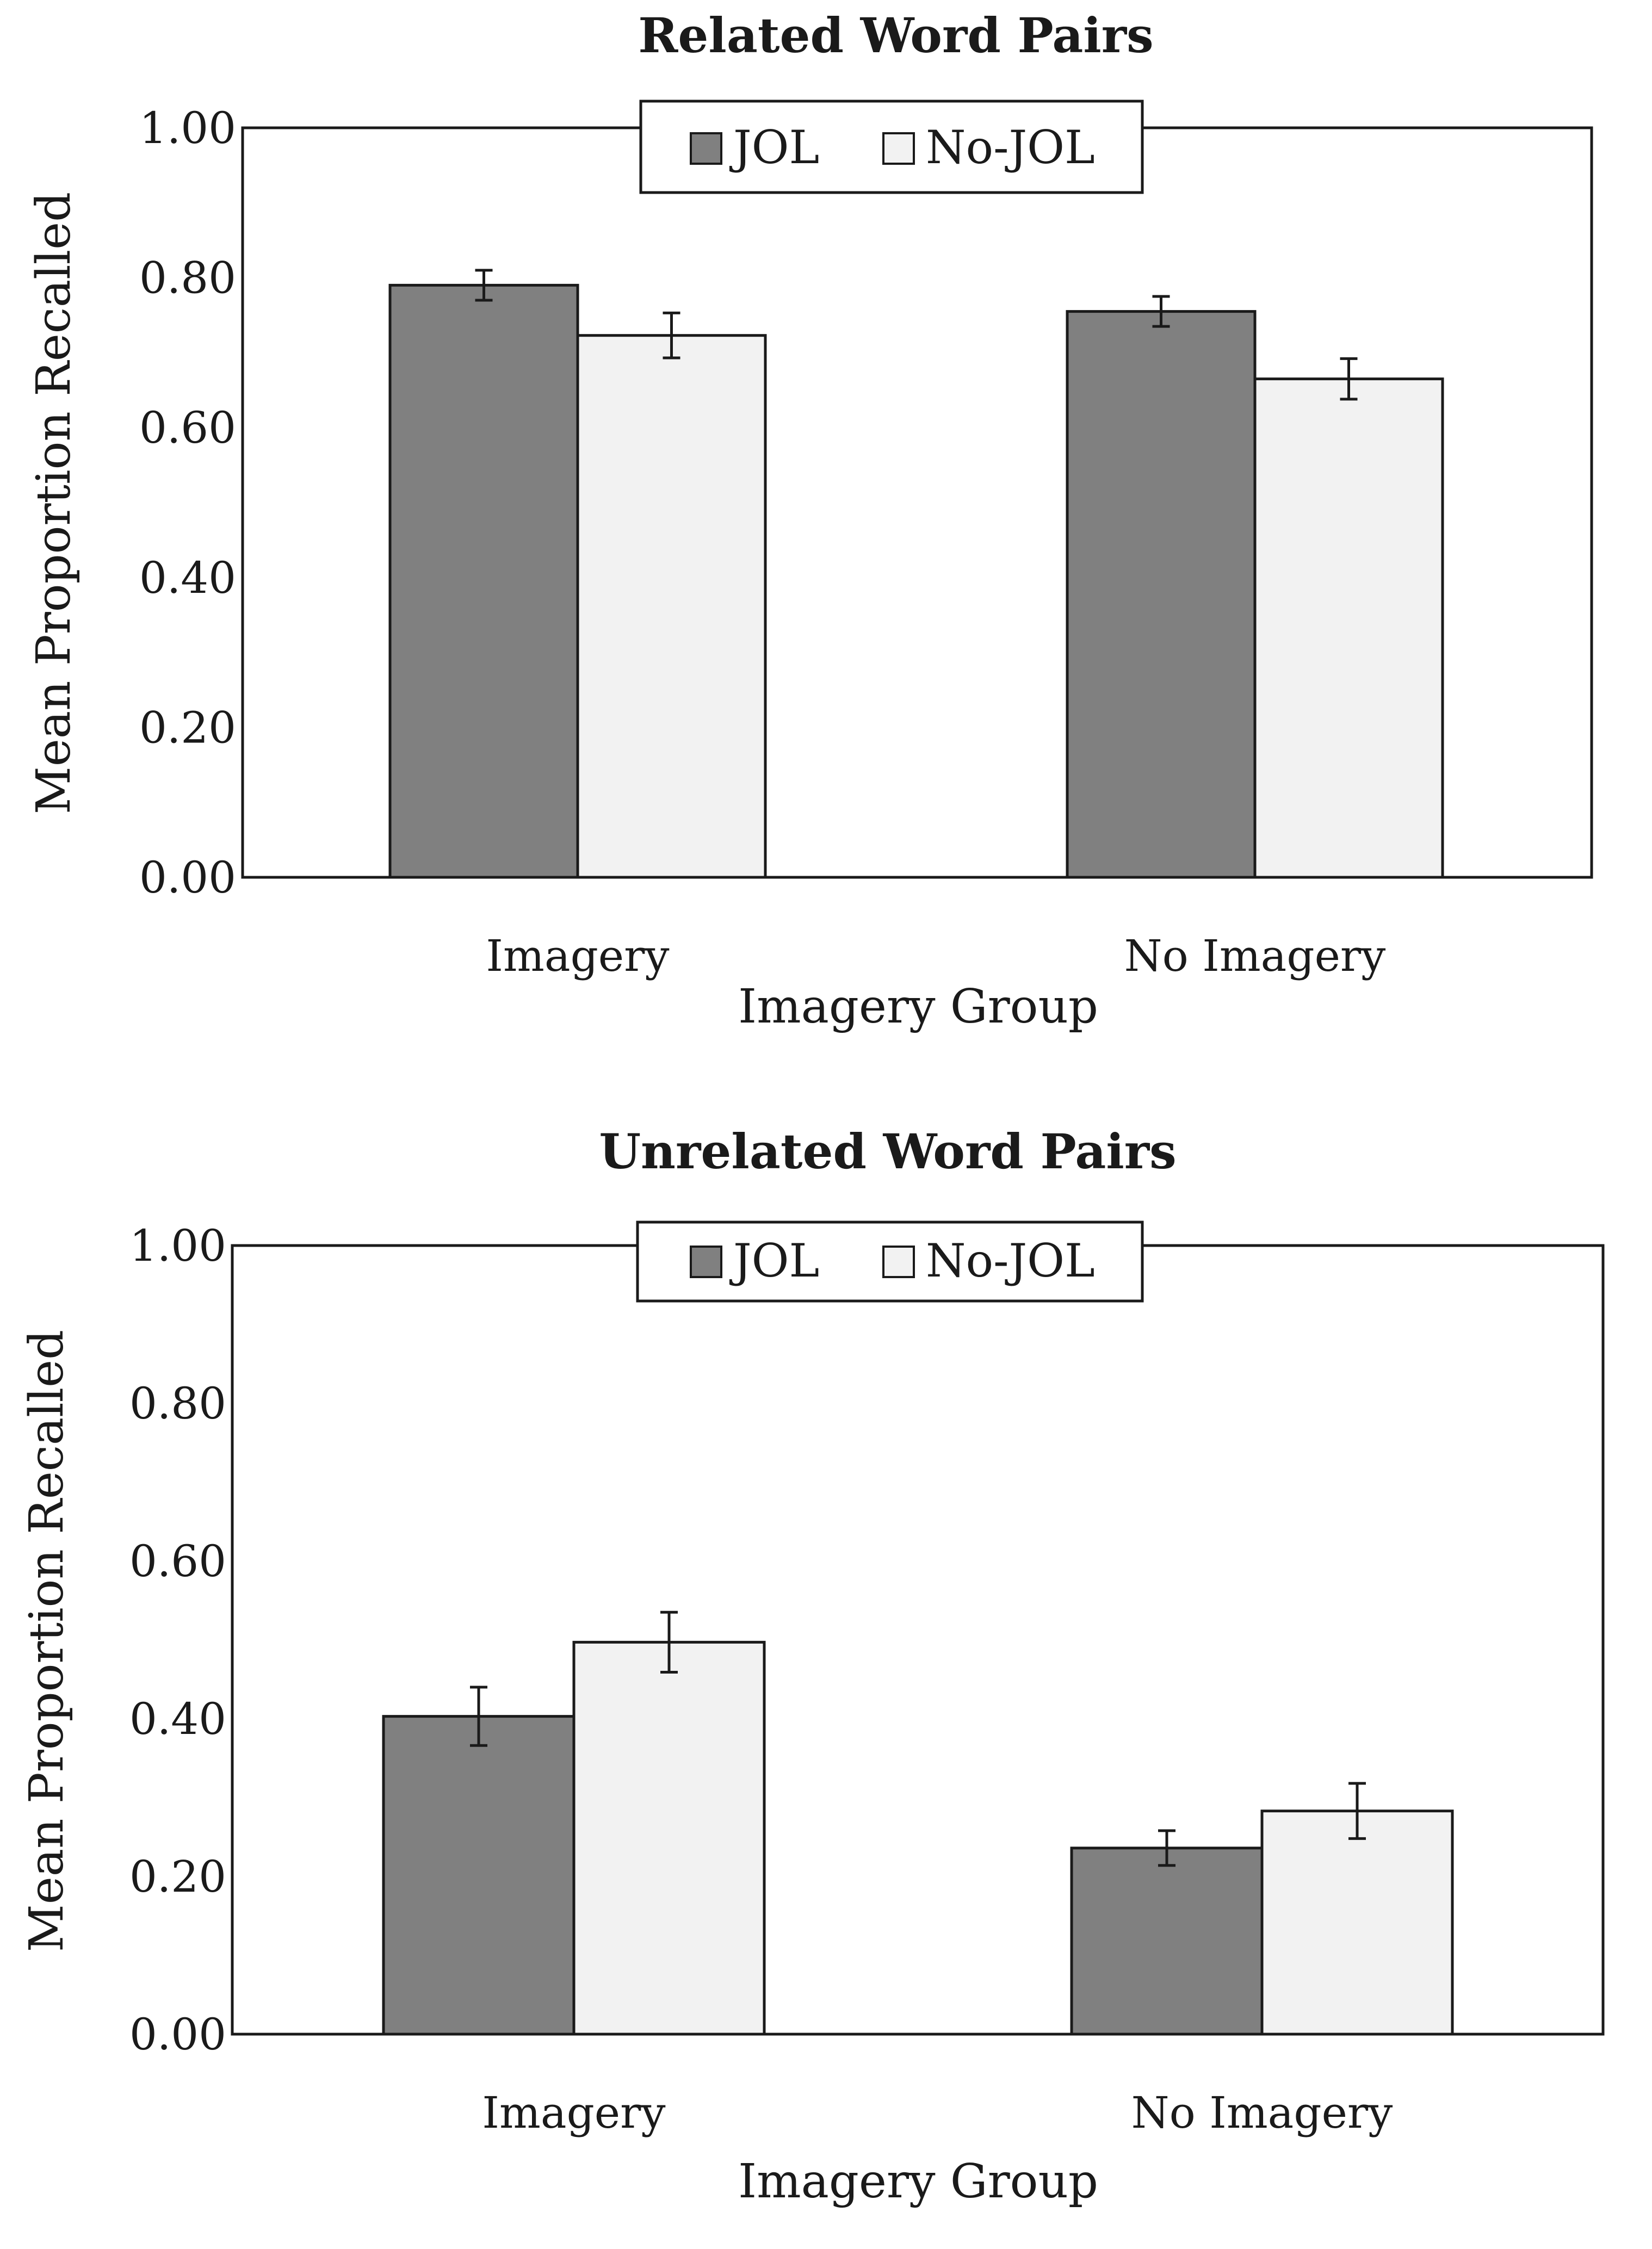 This screenshot has width=1652, height=2249. I want to click on bars, so click(918, 1838).